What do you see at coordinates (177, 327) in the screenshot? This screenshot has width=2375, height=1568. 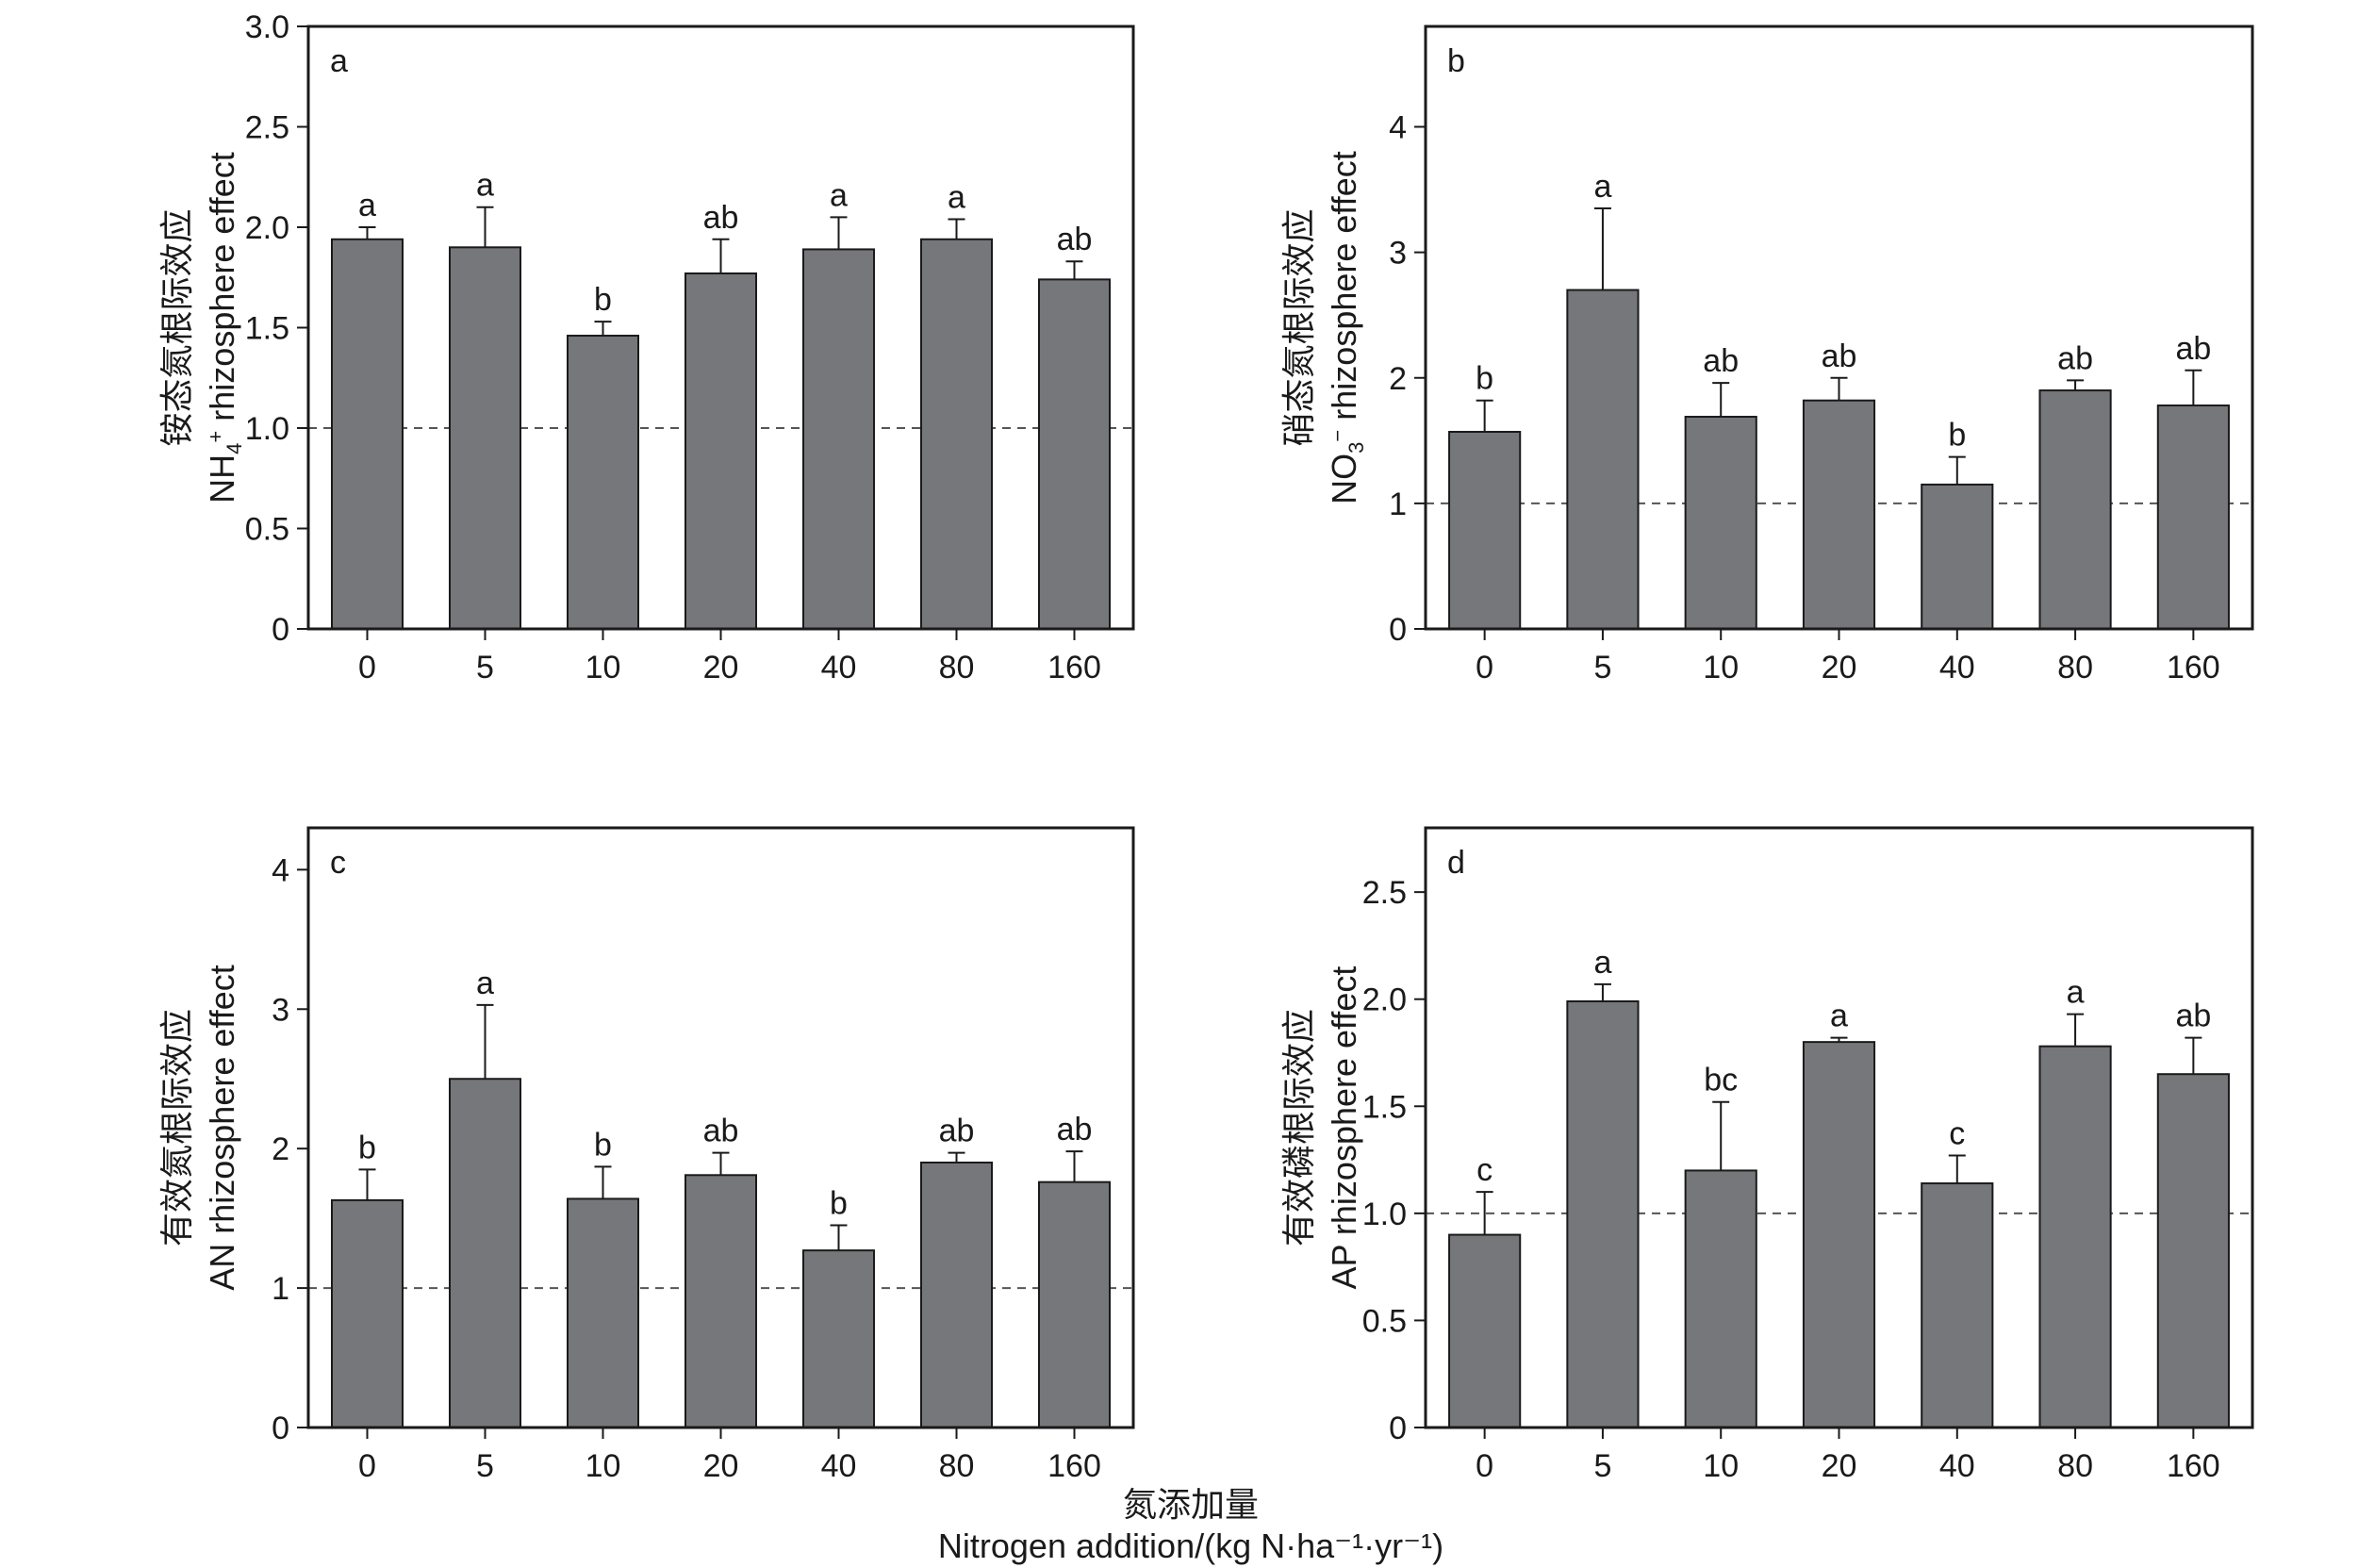 I see `y-axis-title-zh: 铵态氮根际效应` at bounding box center [177, 327].